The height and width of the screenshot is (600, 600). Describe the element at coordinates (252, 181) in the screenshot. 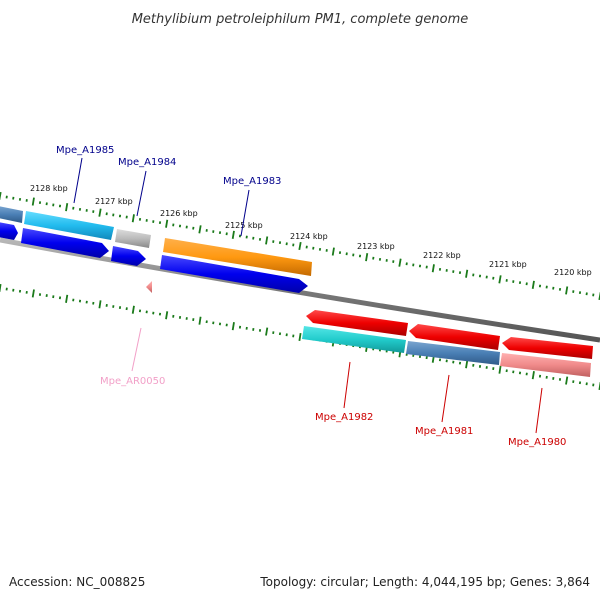

I see `gene-label-mpe-a1983: Mpe_A1983` at that location.